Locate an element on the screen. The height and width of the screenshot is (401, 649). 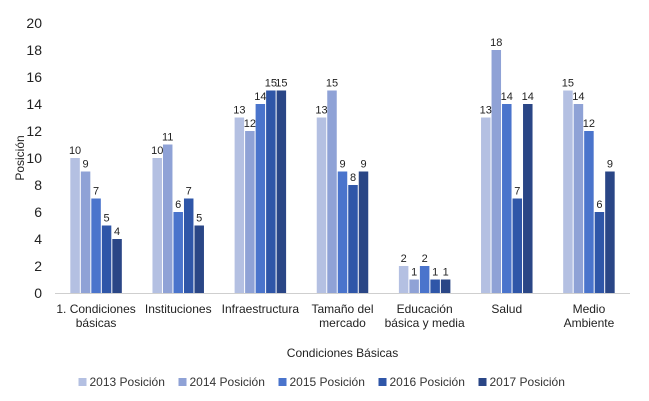
category-label: Instituciones is located at coordinates (178, 309).